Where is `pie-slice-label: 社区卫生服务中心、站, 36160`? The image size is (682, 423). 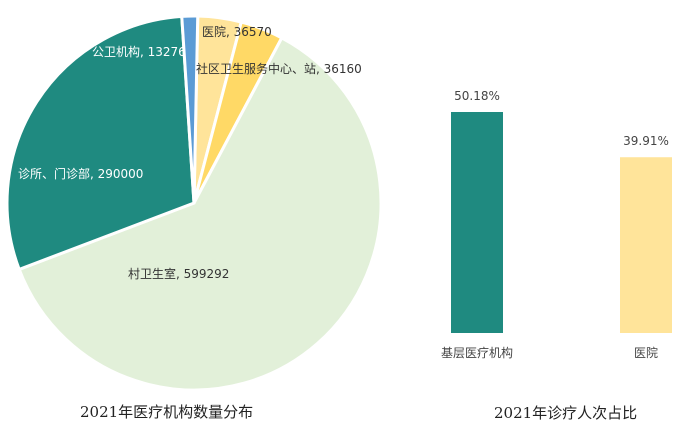
pie-slice-label: 社区卫生服务中心、站, 36160 is located at coordinates (279, 68).